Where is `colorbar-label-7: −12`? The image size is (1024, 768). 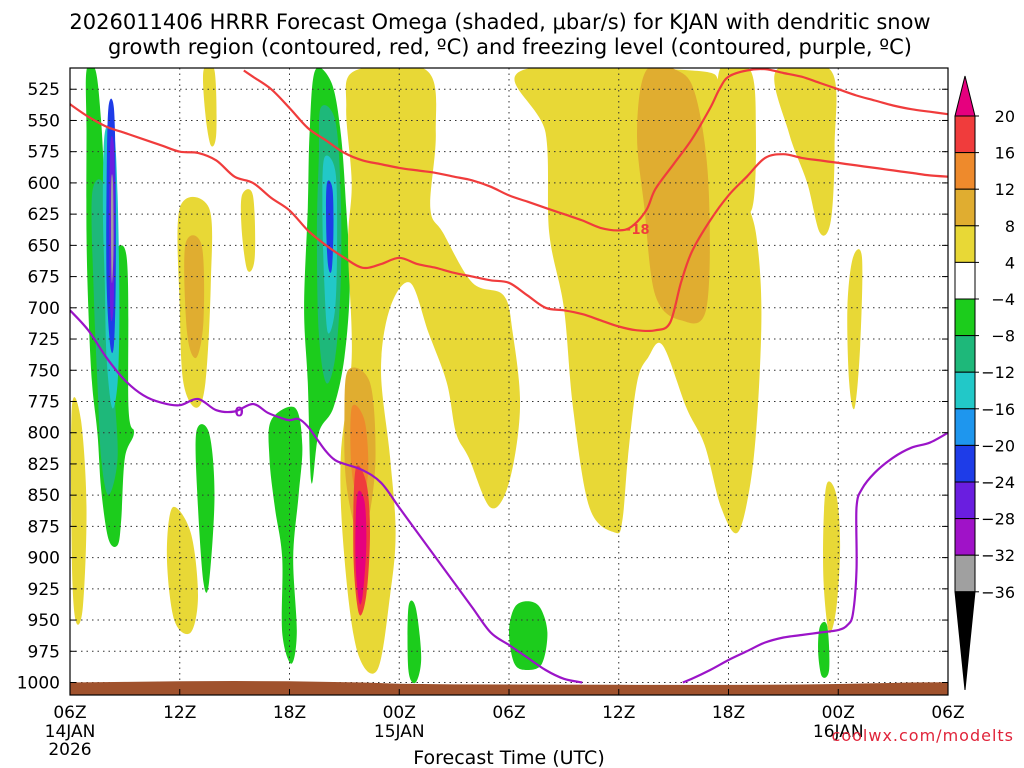
colorbar-label-7: −12 is located at coordinates (998, 372).